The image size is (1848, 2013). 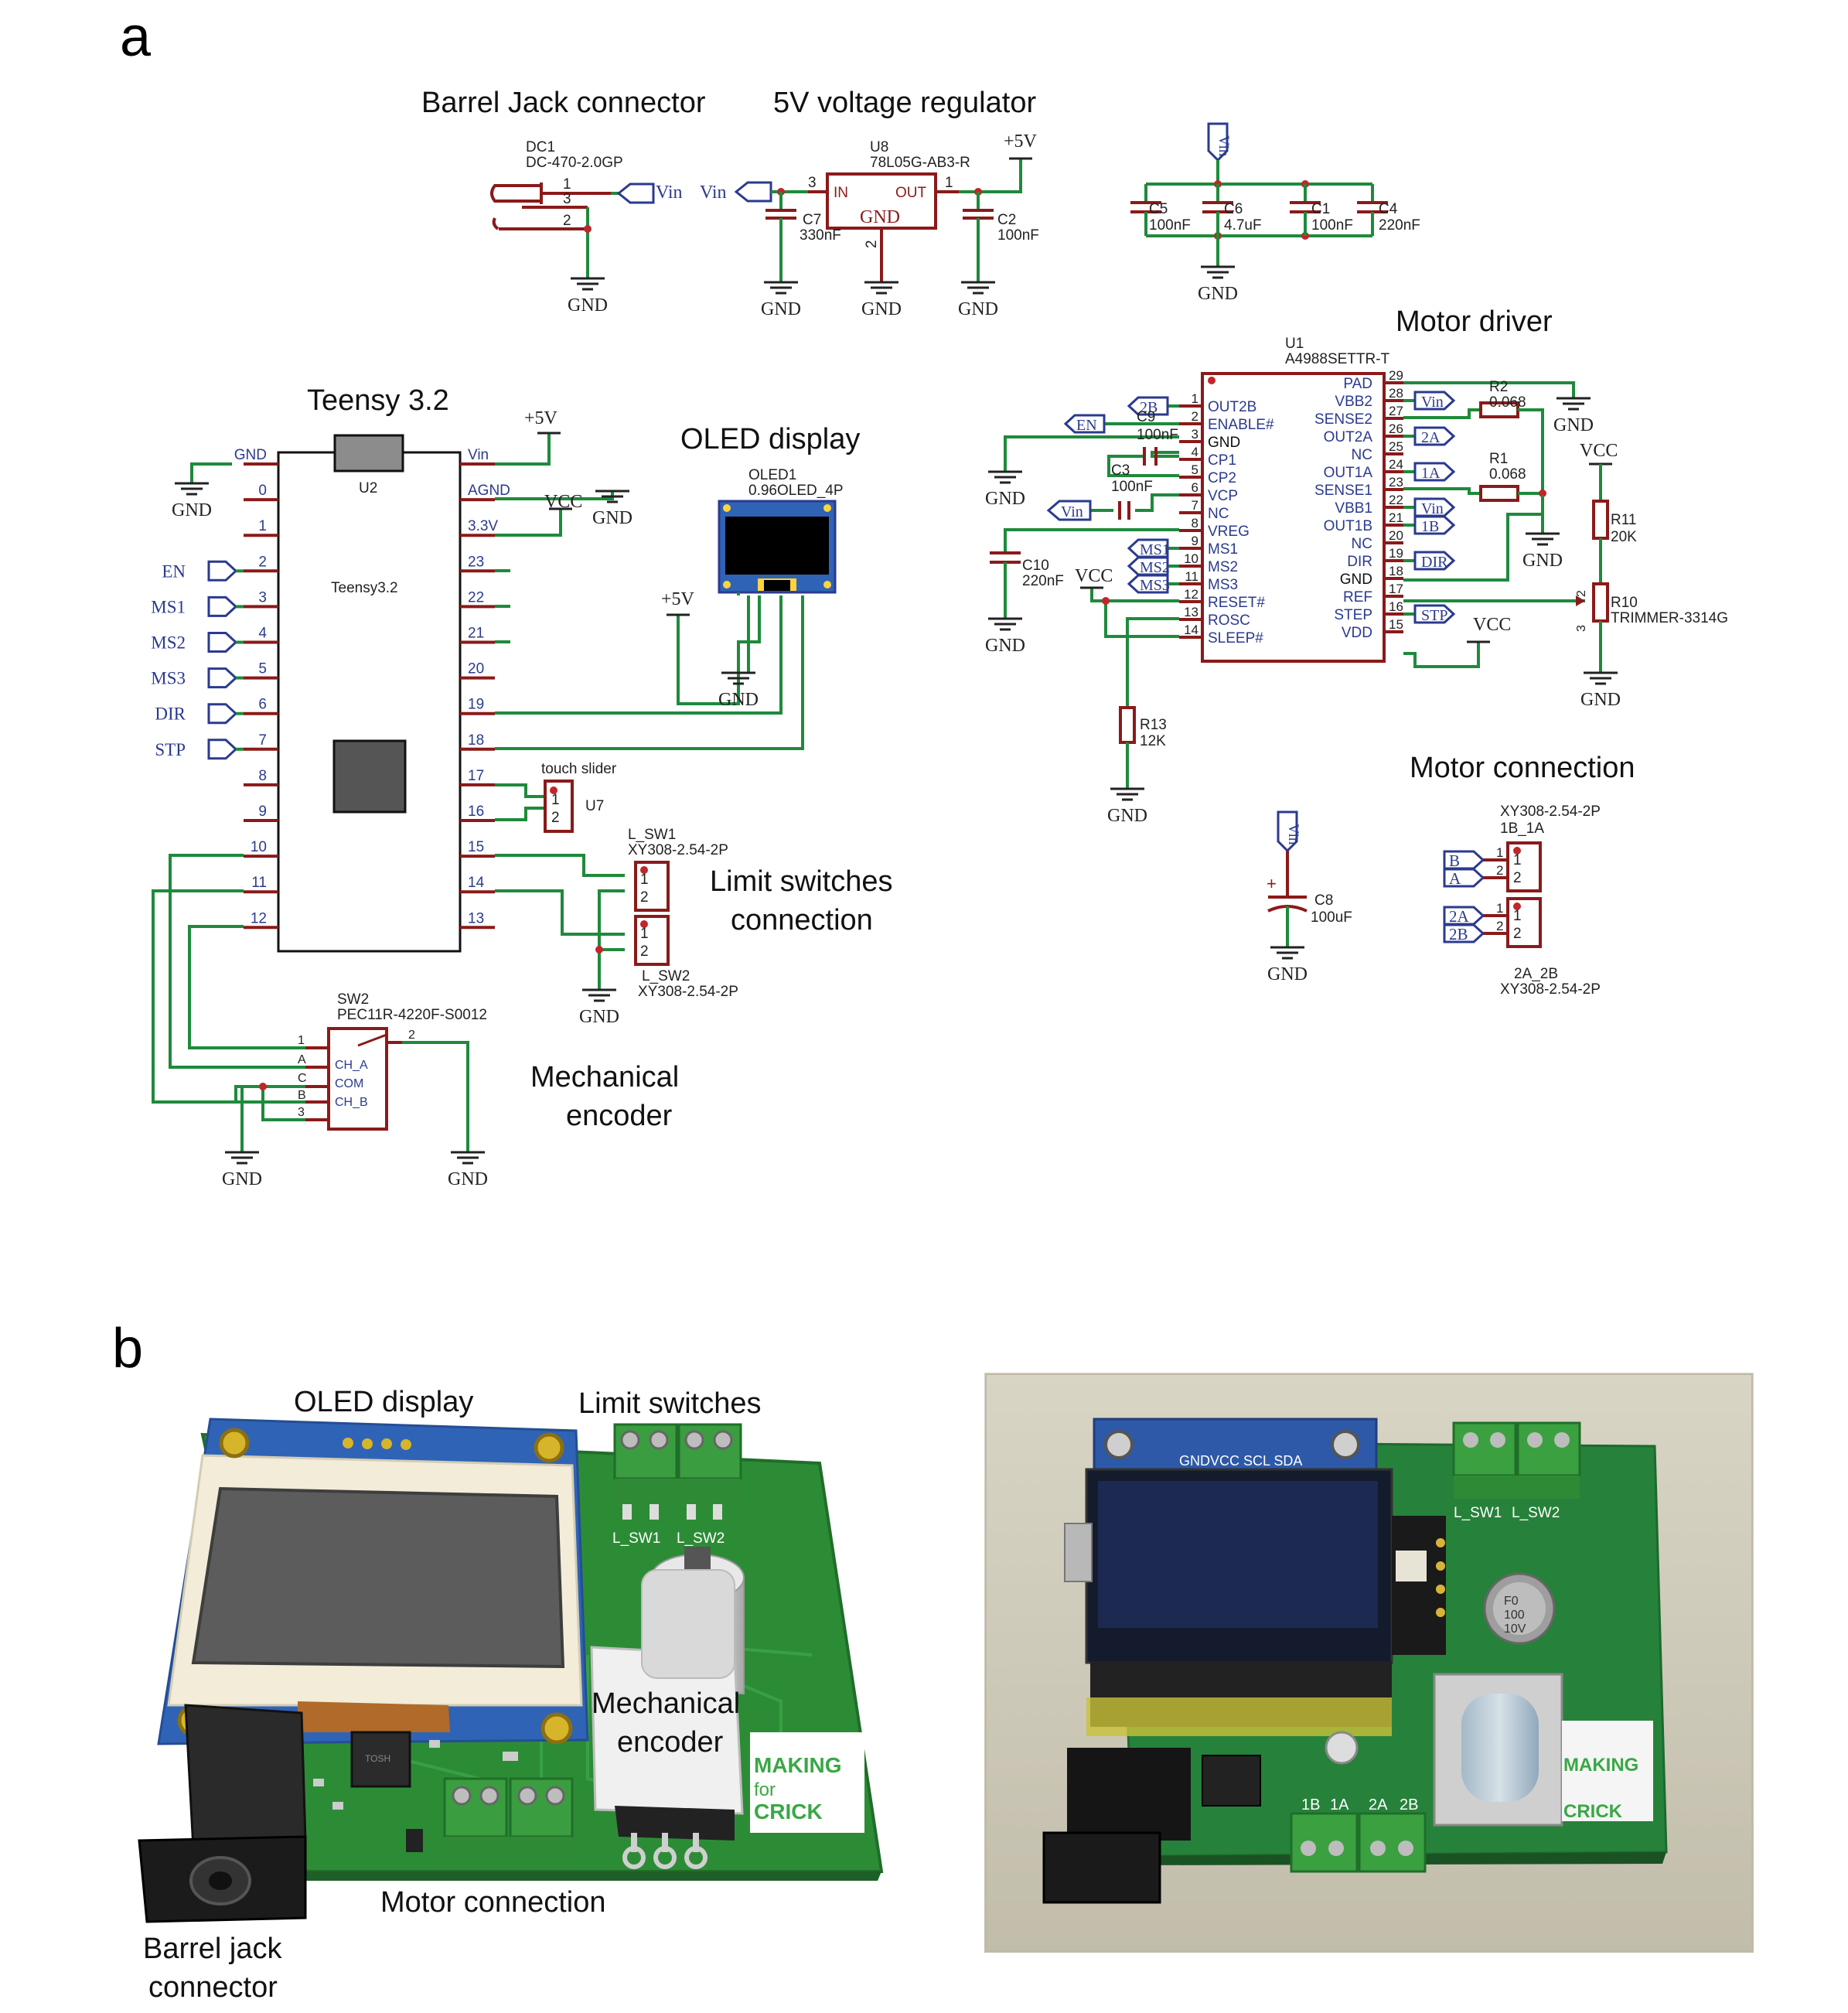 I want to click on teensy-net-label: MS2, so click(x=168, y=643).